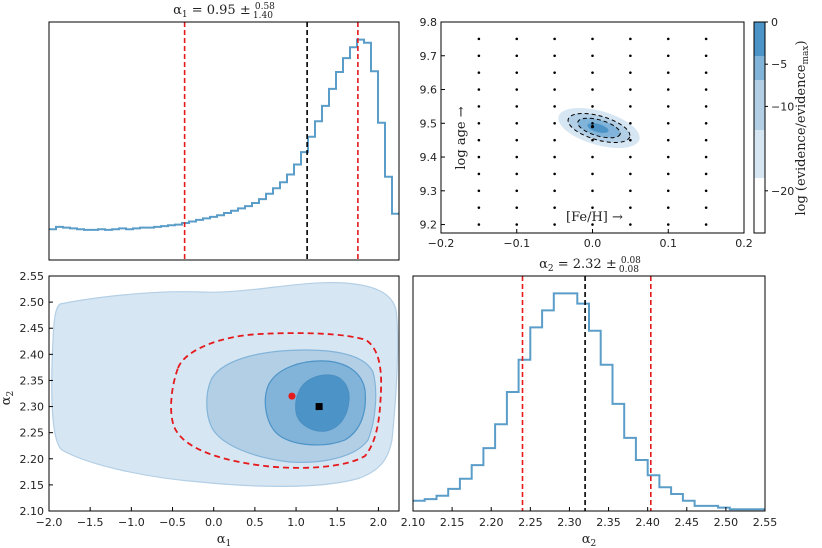  I want to click on alpha1-title: α1 = 0.95 ± 0.58 1.40, so click(224, 11).